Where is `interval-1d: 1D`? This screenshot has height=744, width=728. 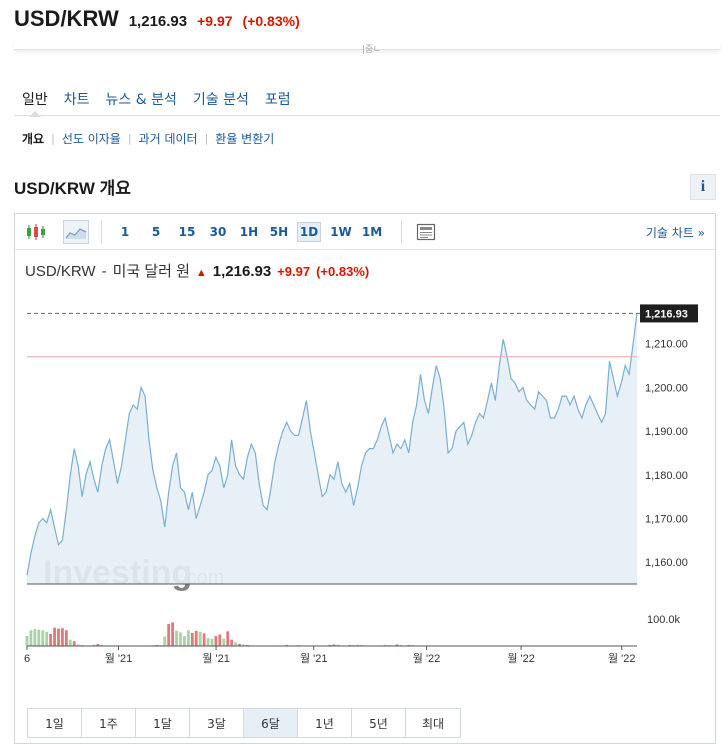 interval-1d: 1D is located at coordinates (309, 232).